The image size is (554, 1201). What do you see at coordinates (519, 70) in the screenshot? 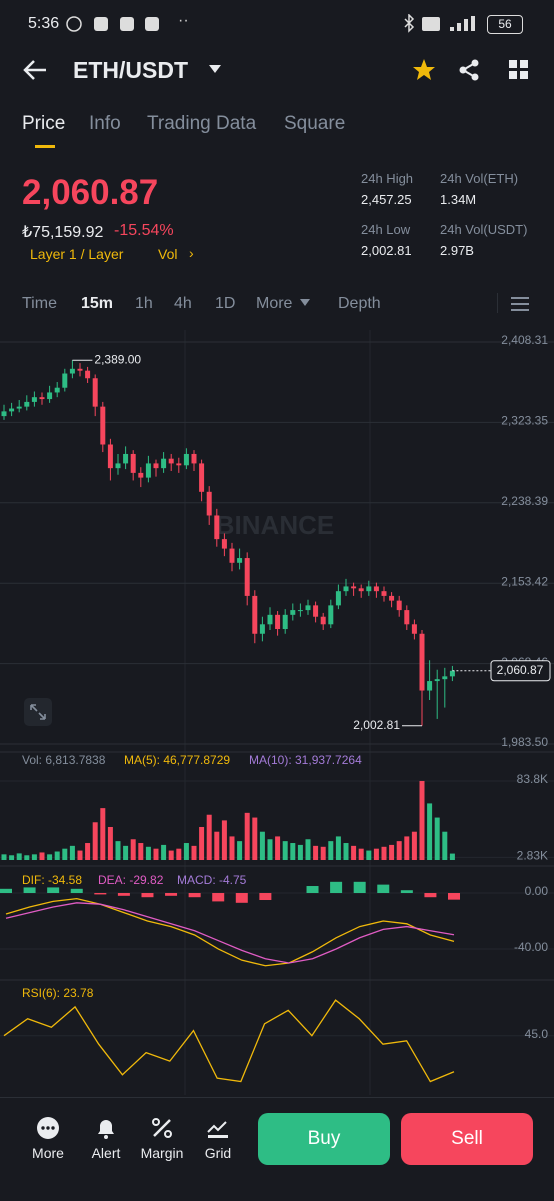
I see `layout-button` at bounding box center [519, 70].